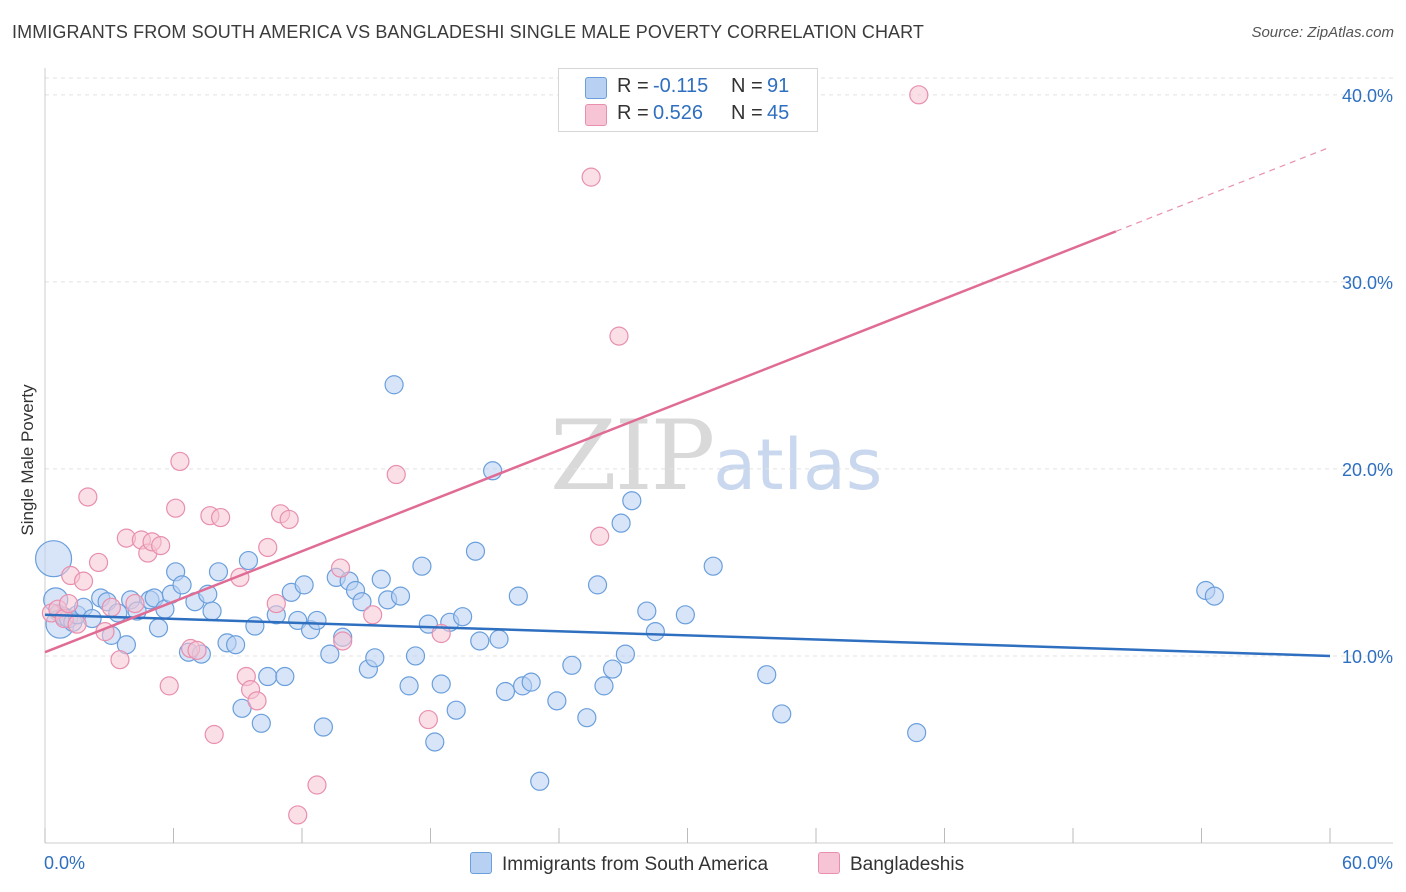 The image size is (1406, 892). I want to click on r-value: -0.115, so click(681, 86).